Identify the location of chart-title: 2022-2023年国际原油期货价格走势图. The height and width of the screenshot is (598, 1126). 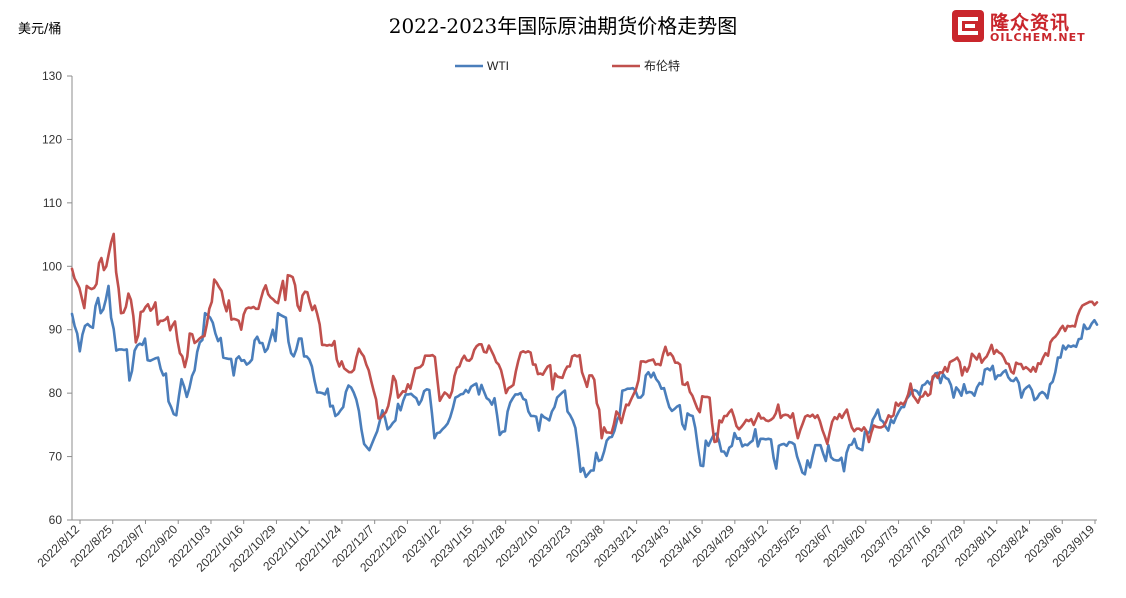
(563, 26).